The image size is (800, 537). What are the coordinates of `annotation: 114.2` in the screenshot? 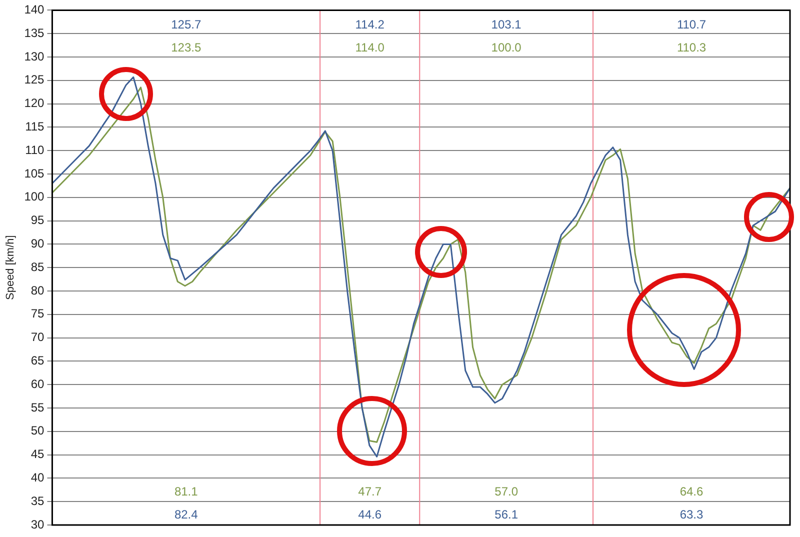 It's located at (370, 25).